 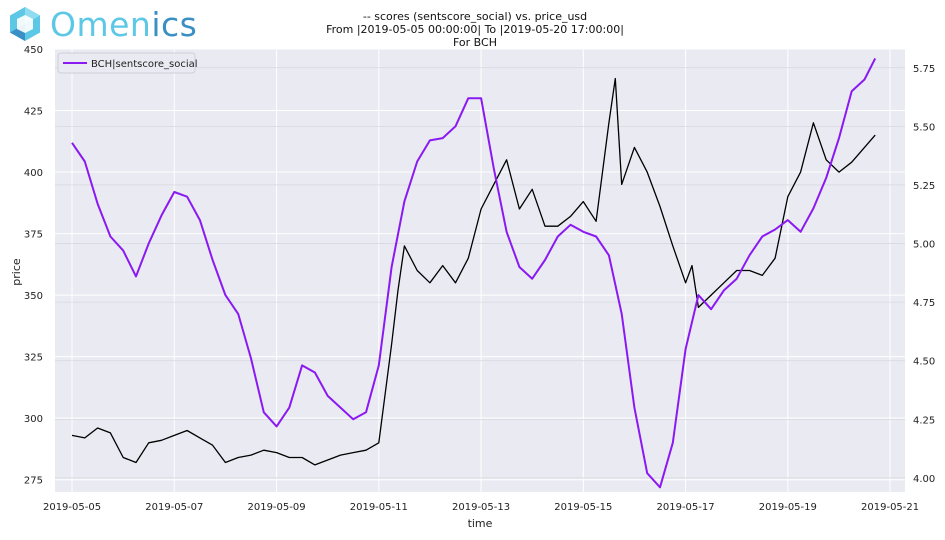 What do you see at coordinates (33, 296) in the screenshot?
I see `left-y-tick-label: 350` at bounding box center [33, 296].